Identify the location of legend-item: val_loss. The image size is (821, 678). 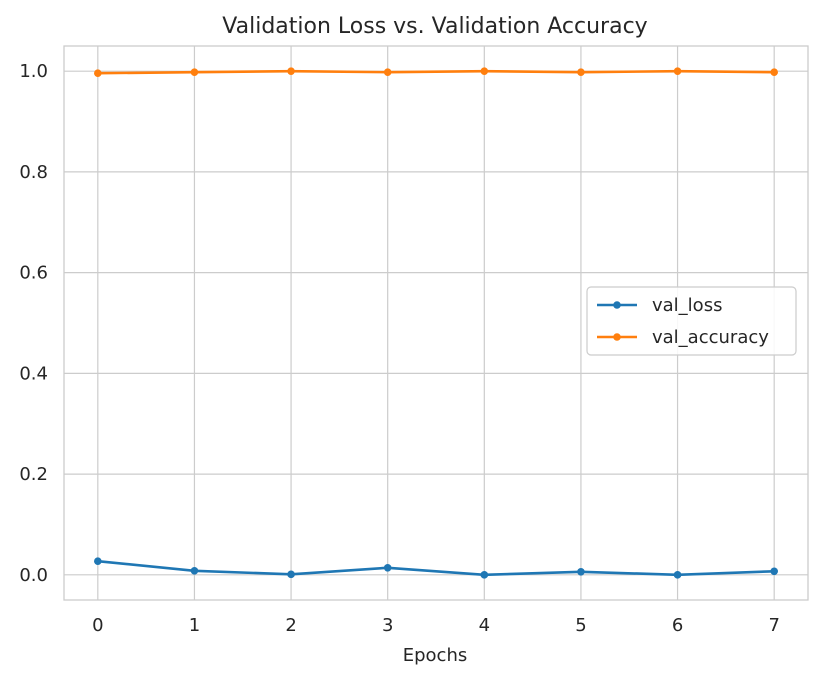
(659, 305).